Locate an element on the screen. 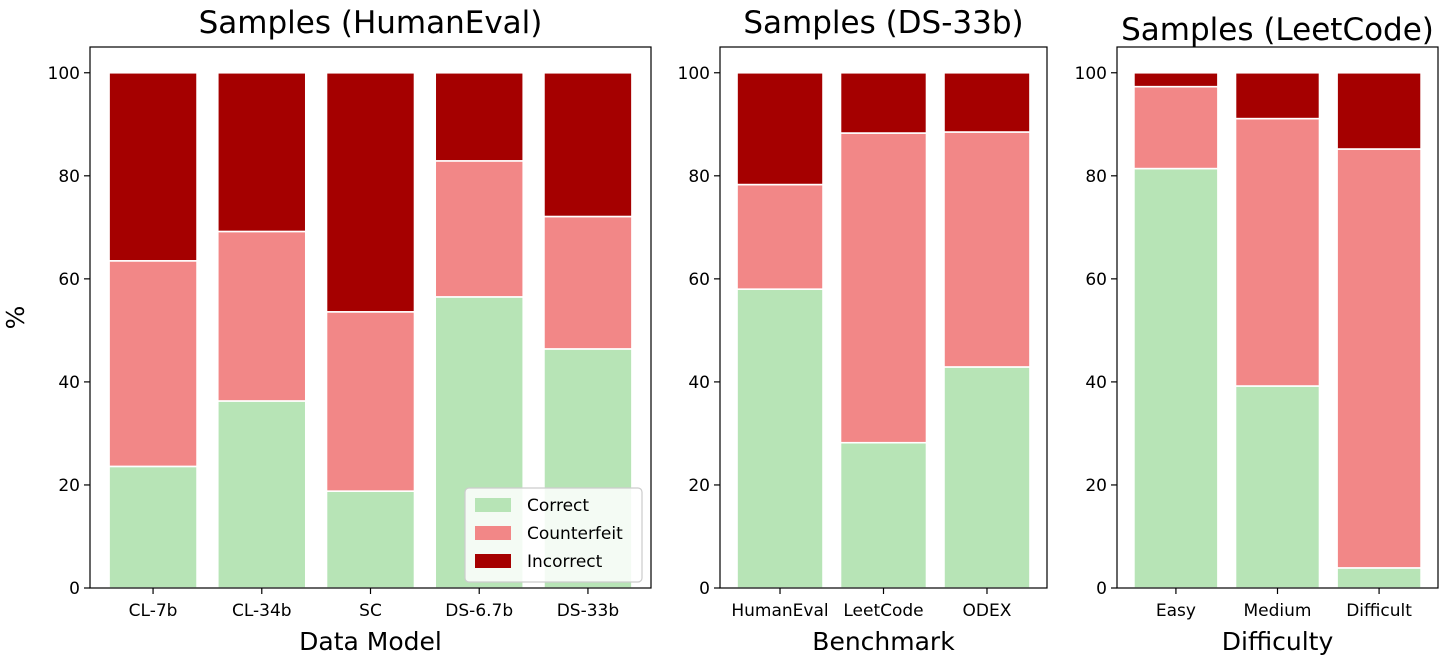 The width and height of the screenshot is (1454, 662). x-tick-label: SC is located at coordinates (370, 611).